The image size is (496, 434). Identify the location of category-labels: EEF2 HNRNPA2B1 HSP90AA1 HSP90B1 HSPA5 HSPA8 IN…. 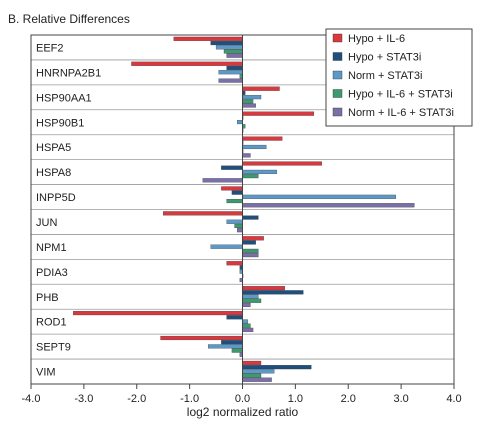
(68, 210).